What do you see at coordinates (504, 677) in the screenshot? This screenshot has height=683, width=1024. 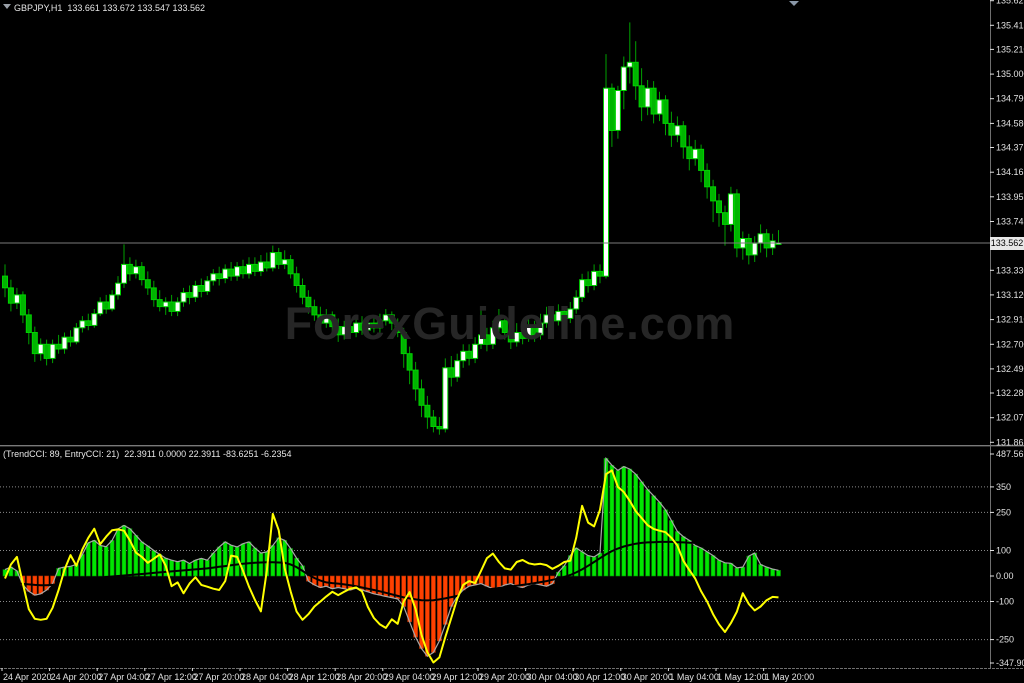 I see `time-tick-label: 29 Apr 20:00` at bounding box center [504, 677].